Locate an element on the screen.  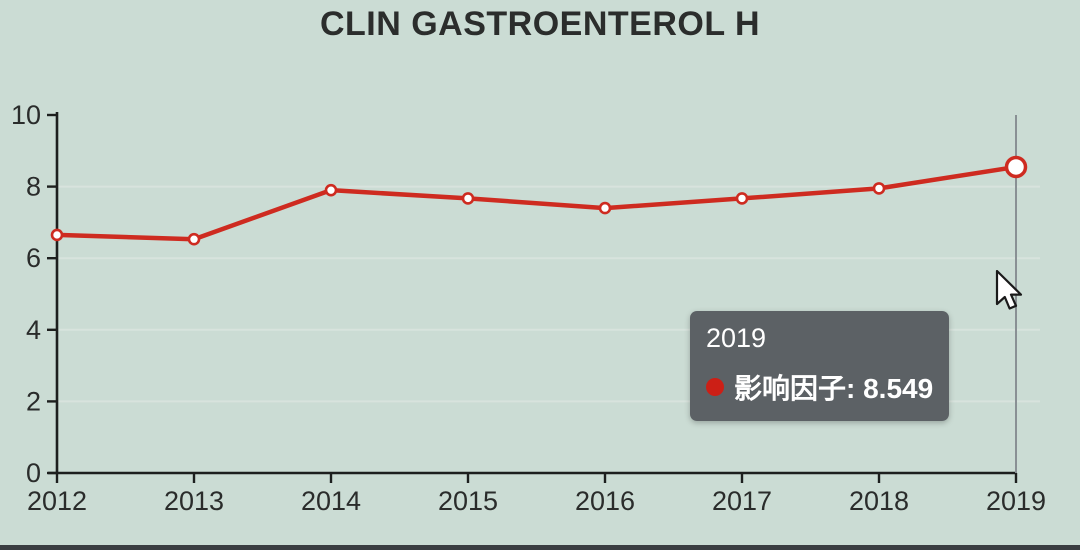
tooltip-value: 影响因子: 8.549 is located at coordinates (834, 388).